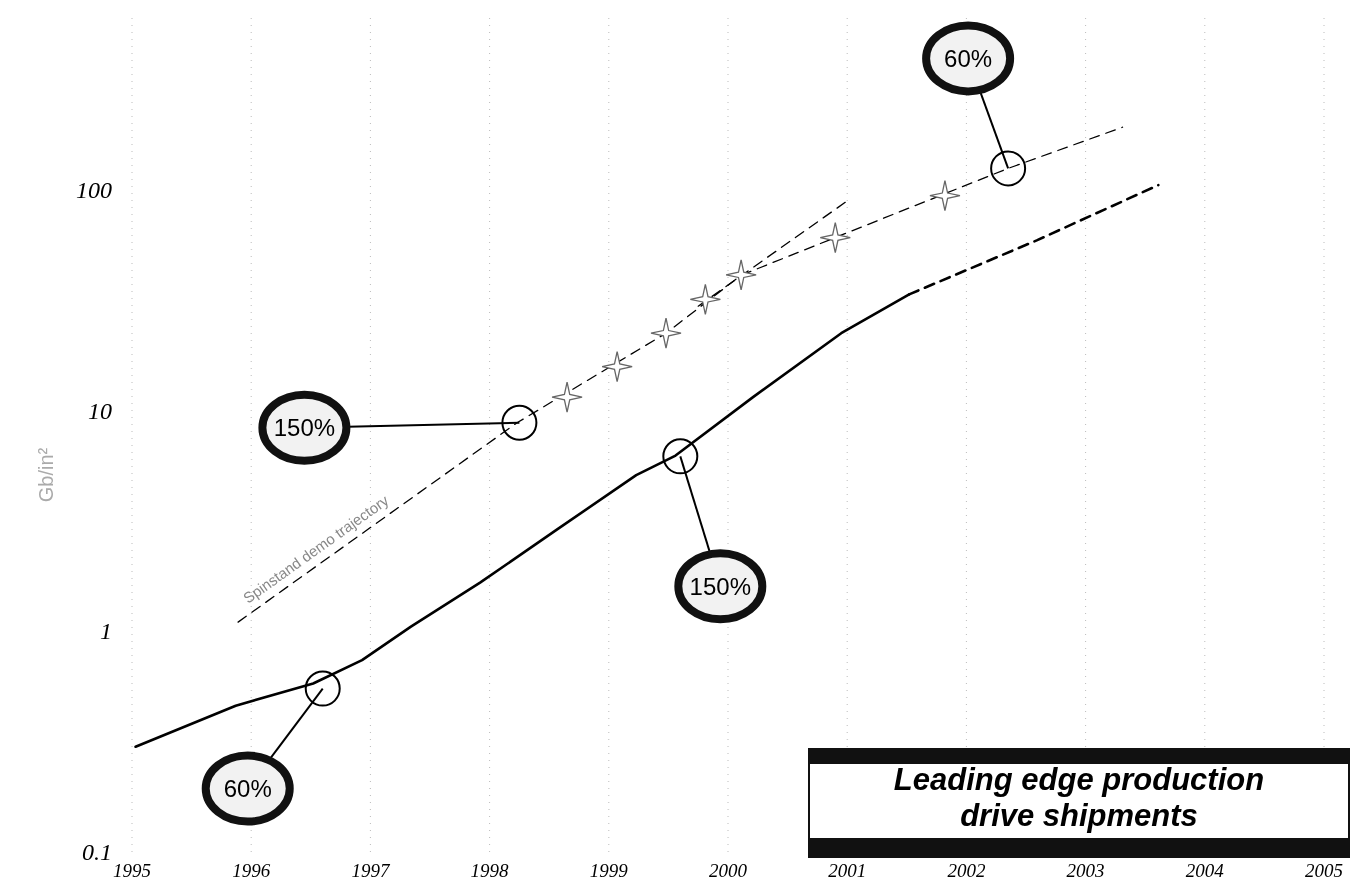 Image resolution: width=1364 pixels, height=895 pixels. Describe the element at coordinates (132, 870) in the screenshot. I see `x-tick-label: 1995` at that location.